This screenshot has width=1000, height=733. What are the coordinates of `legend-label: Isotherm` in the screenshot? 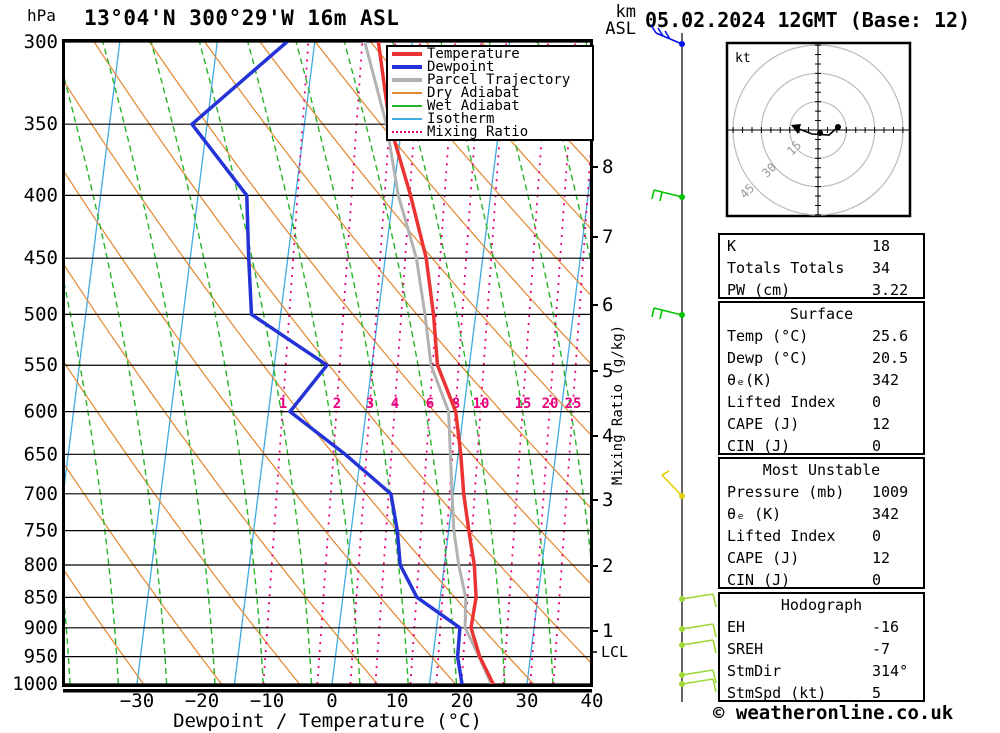 It's located at (461, 118).